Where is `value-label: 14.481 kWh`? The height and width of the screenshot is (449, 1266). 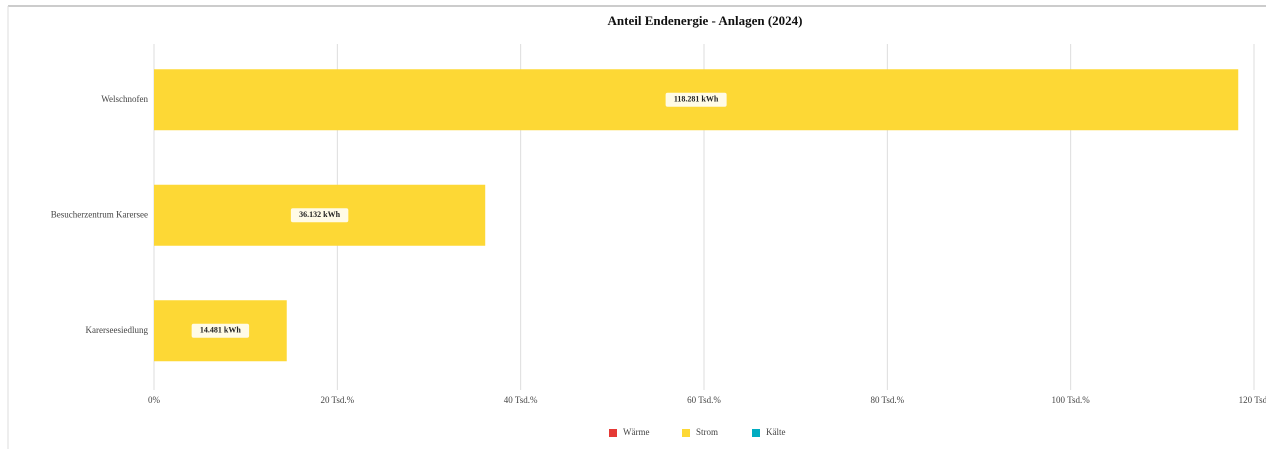 value-label: 14.481 kWh is located at coordinates (220, 330).